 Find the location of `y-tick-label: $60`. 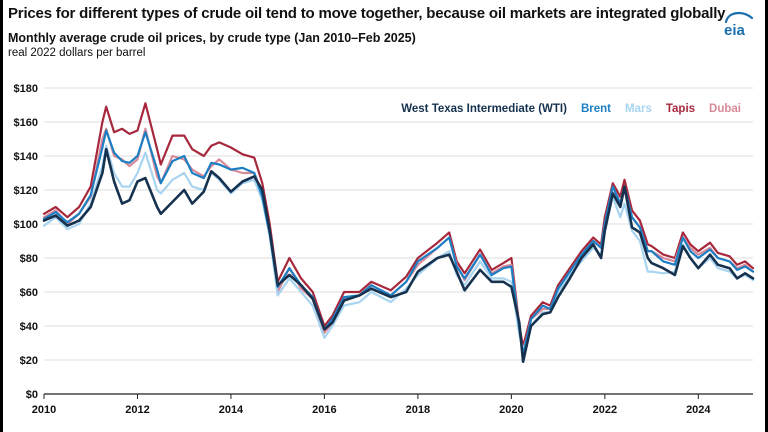

y-tick-label: $60 is located at coordinates (29, 293).